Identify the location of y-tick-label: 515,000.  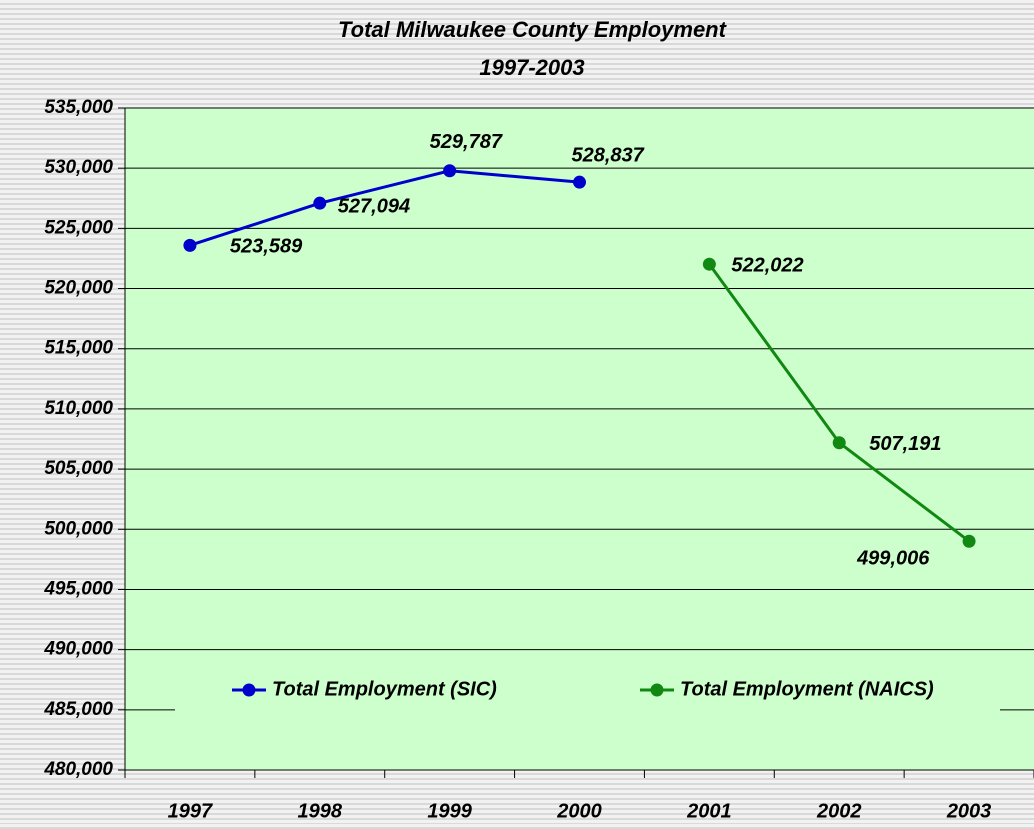
(78, 348).